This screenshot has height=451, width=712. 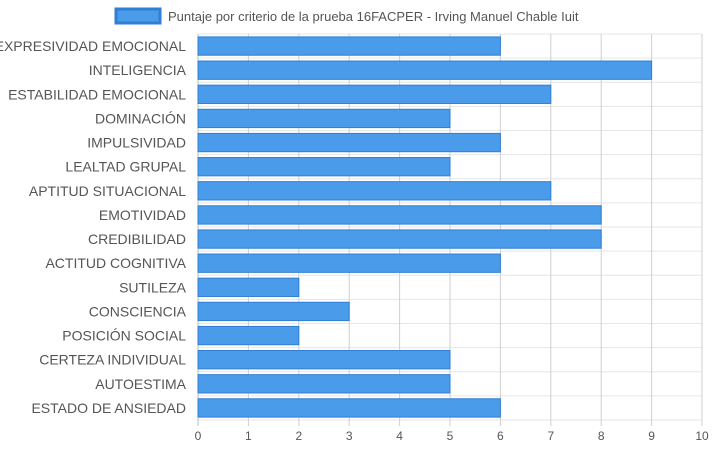 I want to click on x-tick-label: 9, so click(x=651, y=436).